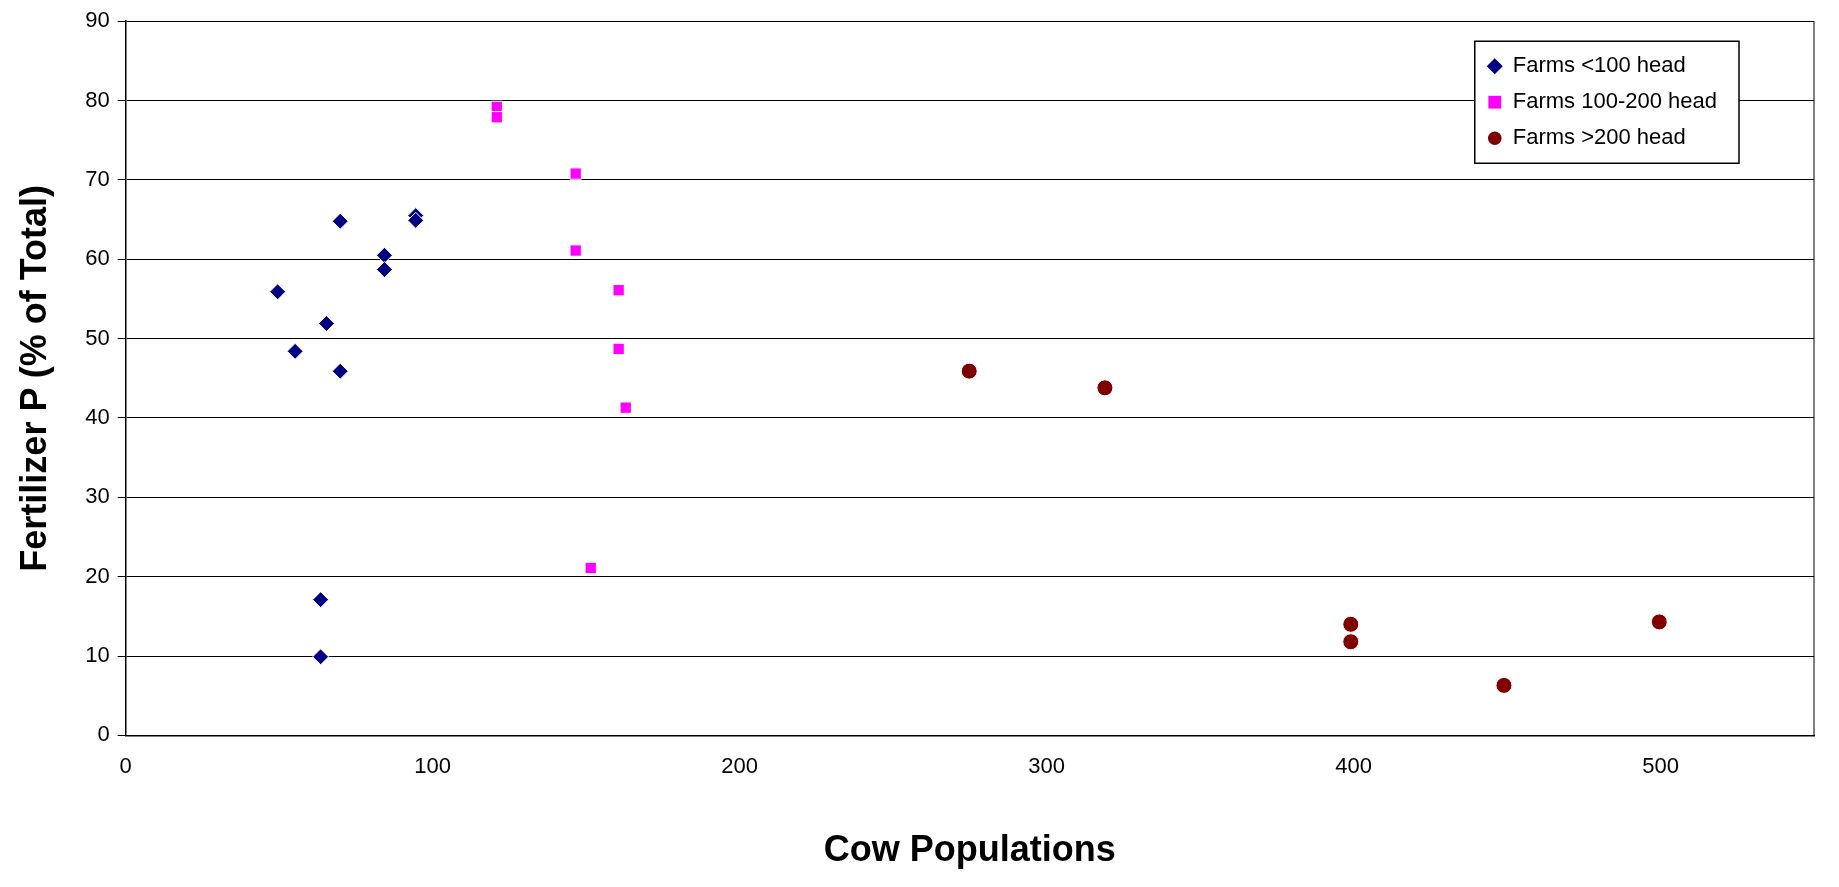 The width and height of the screenshot is (1839, 887). Describe the element at coordinates (97, 496) in the screenshot. I see `y-tick-label: 30` at that location.